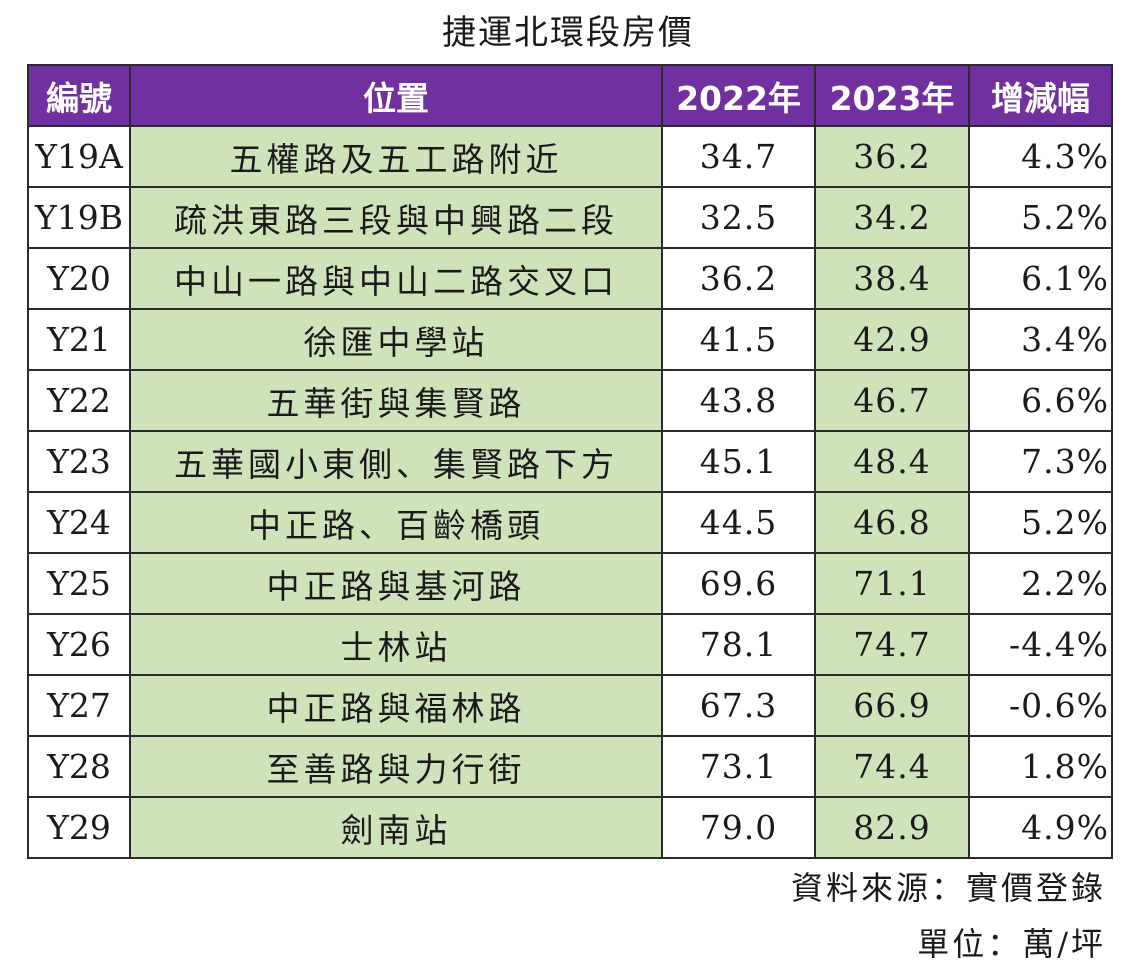 The image size is (1136, 968). Describe the element at coordinates (1040, 95) in the screenshot. I see `header-change: 增減幅` at that location.